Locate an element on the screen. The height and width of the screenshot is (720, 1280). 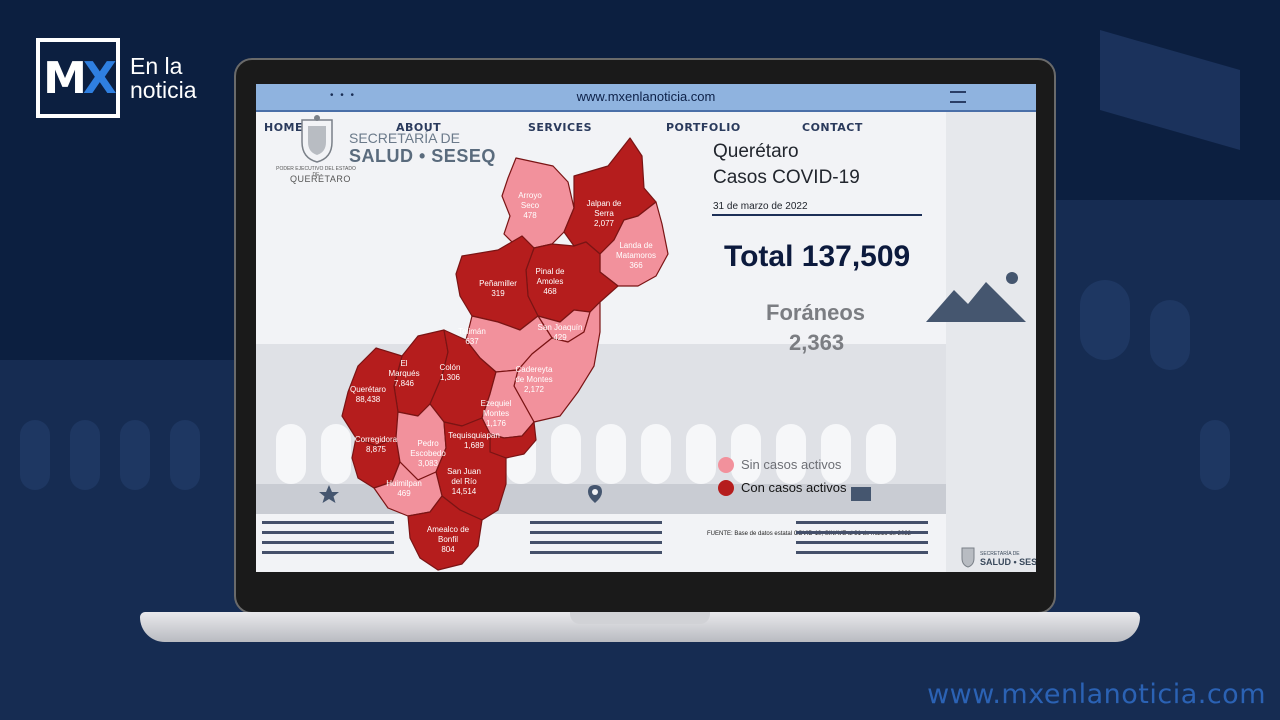
logo-mark-text: MX is located at coordinates (80, 78).